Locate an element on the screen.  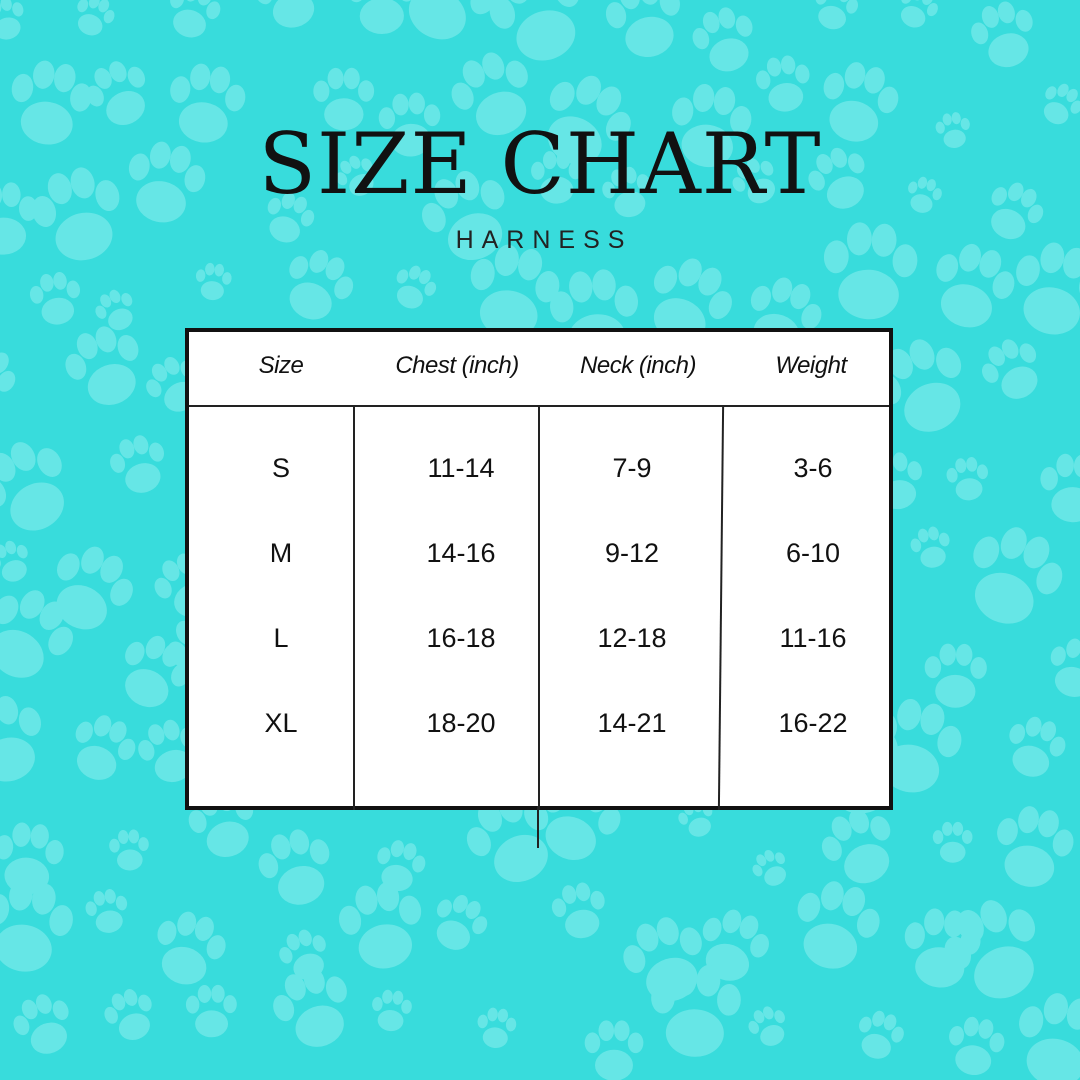
table-cell: 3-6 is located at coordinates (813, 468).